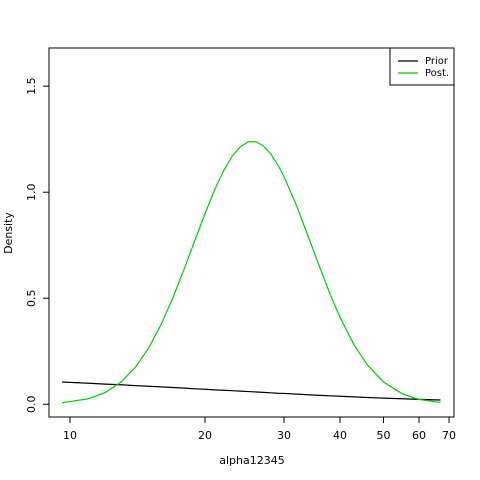  I want to click on x-tick-label: 40, so click(340, 435).